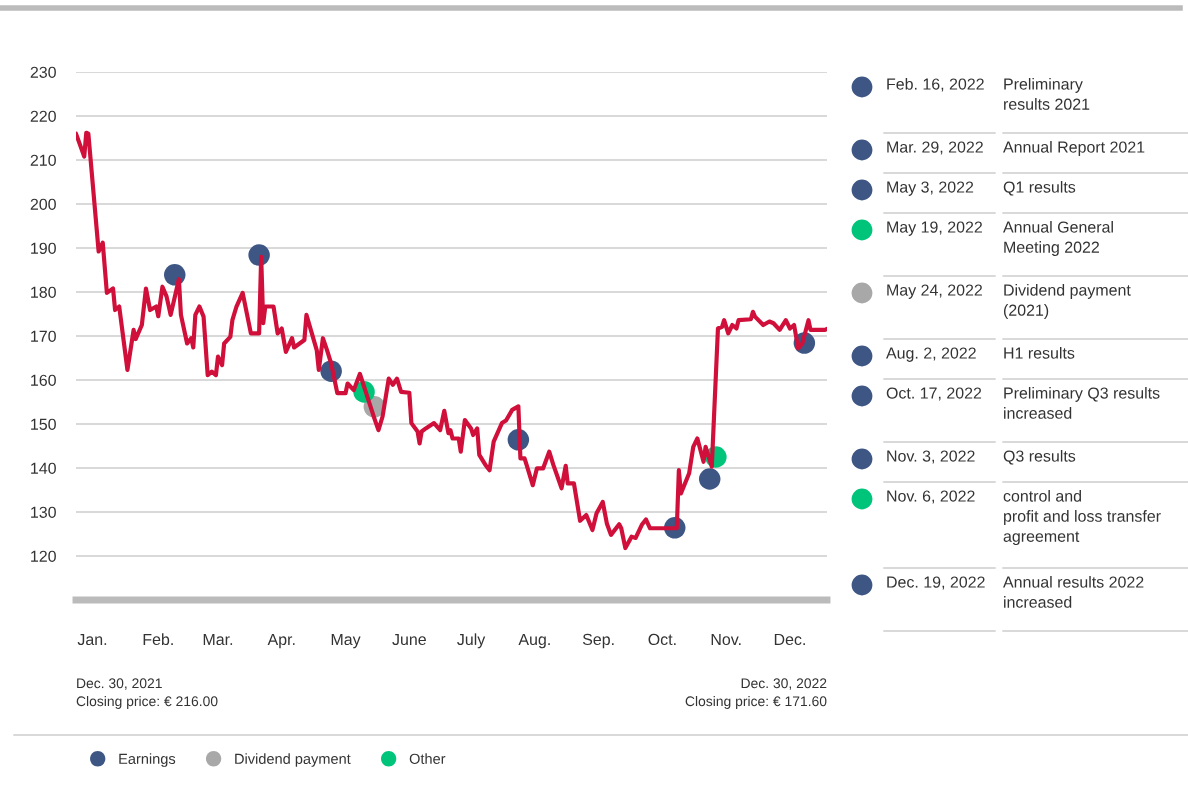  What do you see at coordinates (934, 228) in the screenshot?
I see `text: May 19, 2022` at bounding box center [934, 228].